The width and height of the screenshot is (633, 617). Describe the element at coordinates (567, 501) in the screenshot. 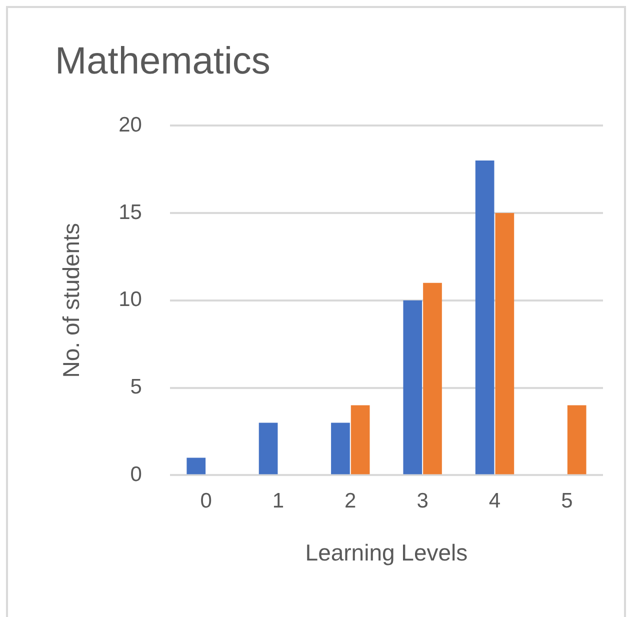

I see `x-tick-label: 5` at that location.